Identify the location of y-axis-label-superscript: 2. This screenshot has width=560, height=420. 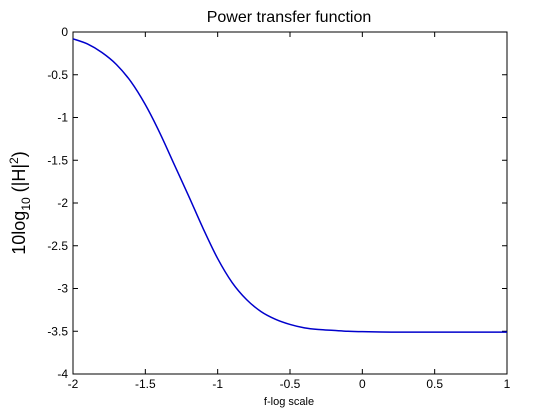
(14, 160).